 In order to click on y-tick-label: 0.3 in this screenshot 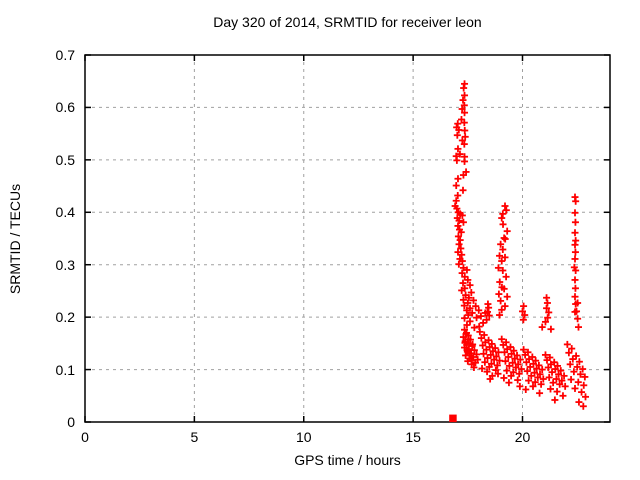, I will do `click(65, 264)`.